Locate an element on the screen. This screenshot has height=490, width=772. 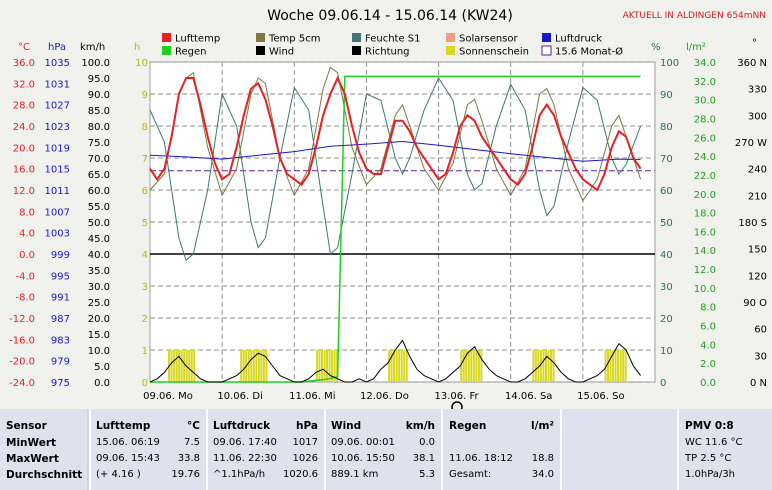
luftdruck-min-value: 1017 is located at coordinates (305, 442).